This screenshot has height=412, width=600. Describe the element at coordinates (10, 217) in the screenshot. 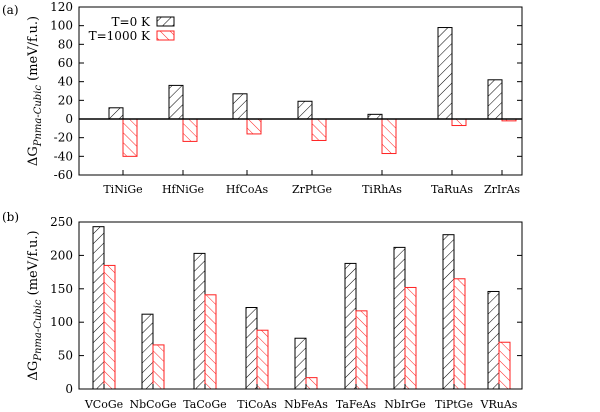

I see `panel-label: (b)` at that location.